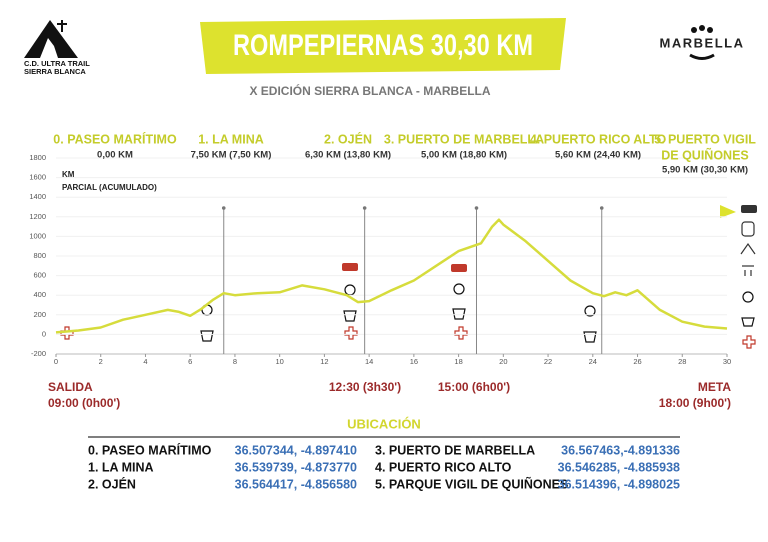  What do you see at coordinates (598, 155) in the screenshot?
I see `station-distance: 5,60 KM (24,40 KM)` at bounding box center [598, 155].